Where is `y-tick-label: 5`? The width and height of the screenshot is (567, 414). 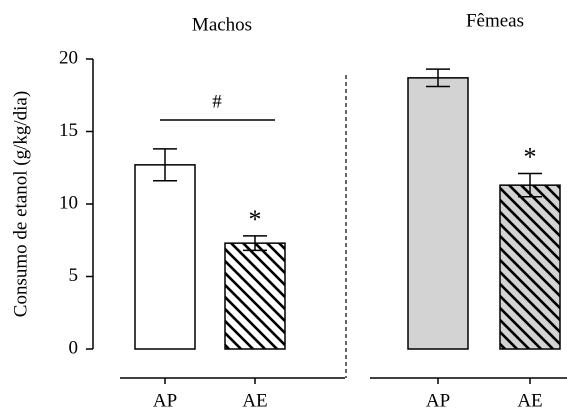
y-tick-label: 5 is located at coordinates (74, 275).